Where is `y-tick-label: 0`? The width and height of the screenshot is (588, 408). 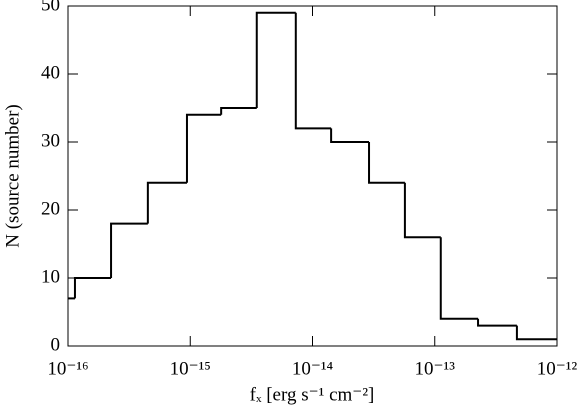 y-tick-label: 0 is located at coordinates (56, 344).